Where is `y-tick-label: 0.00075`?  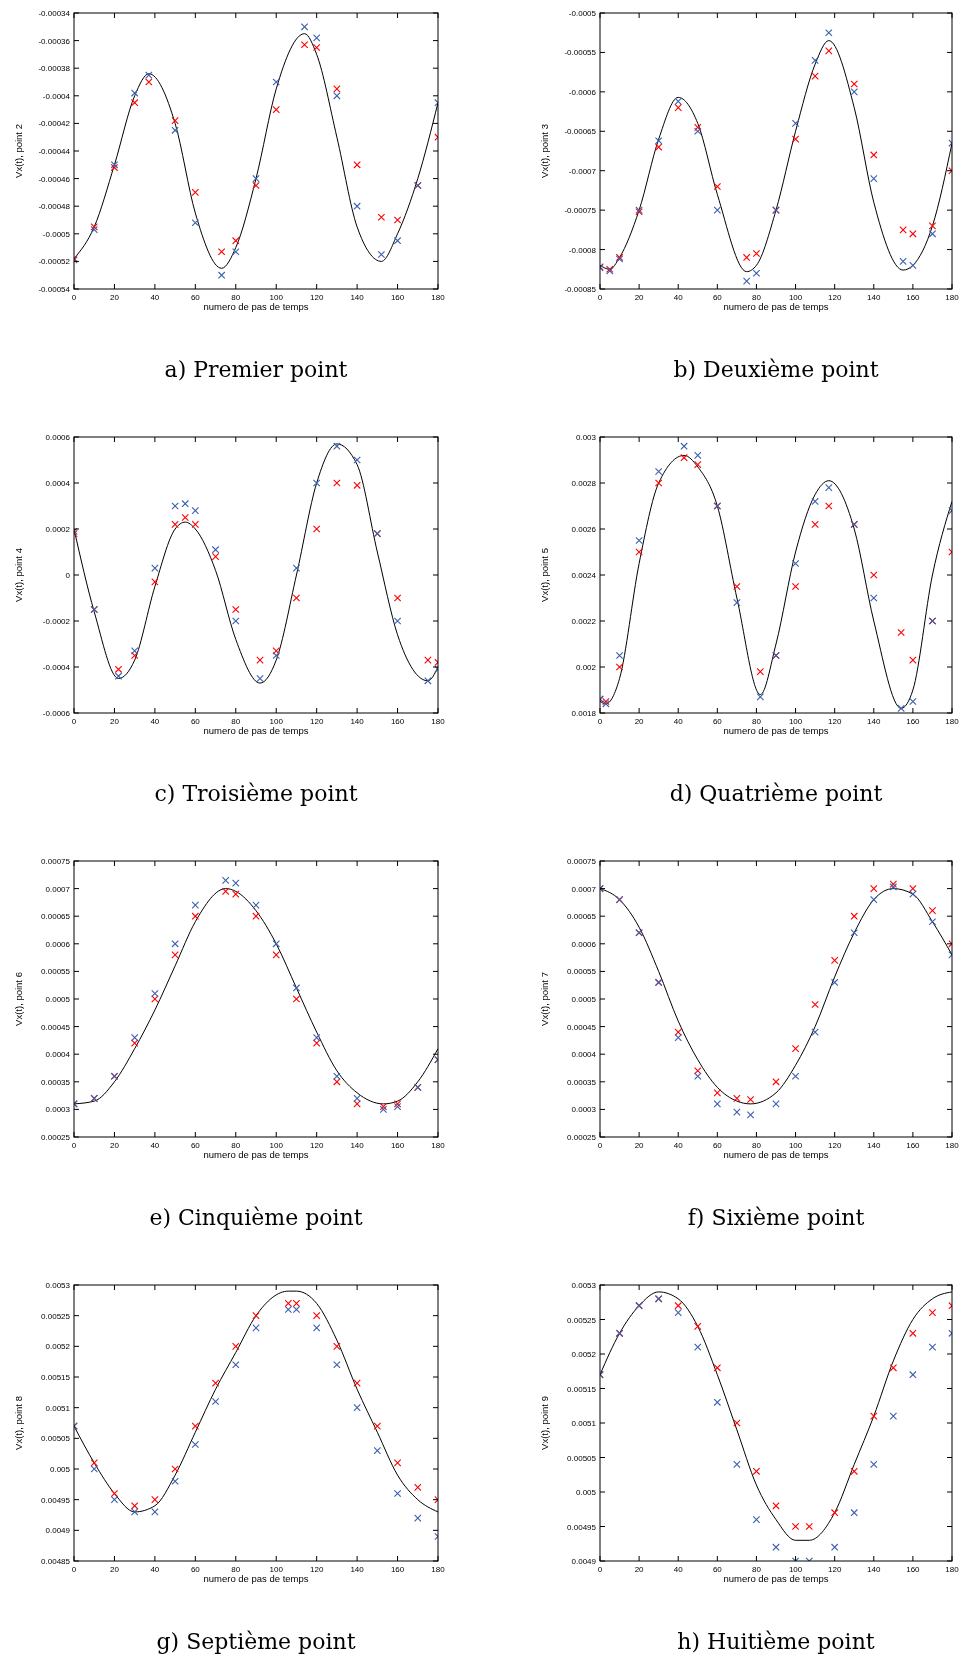 y-tick-label: 0.00075 is located at coordinates (582, 861).